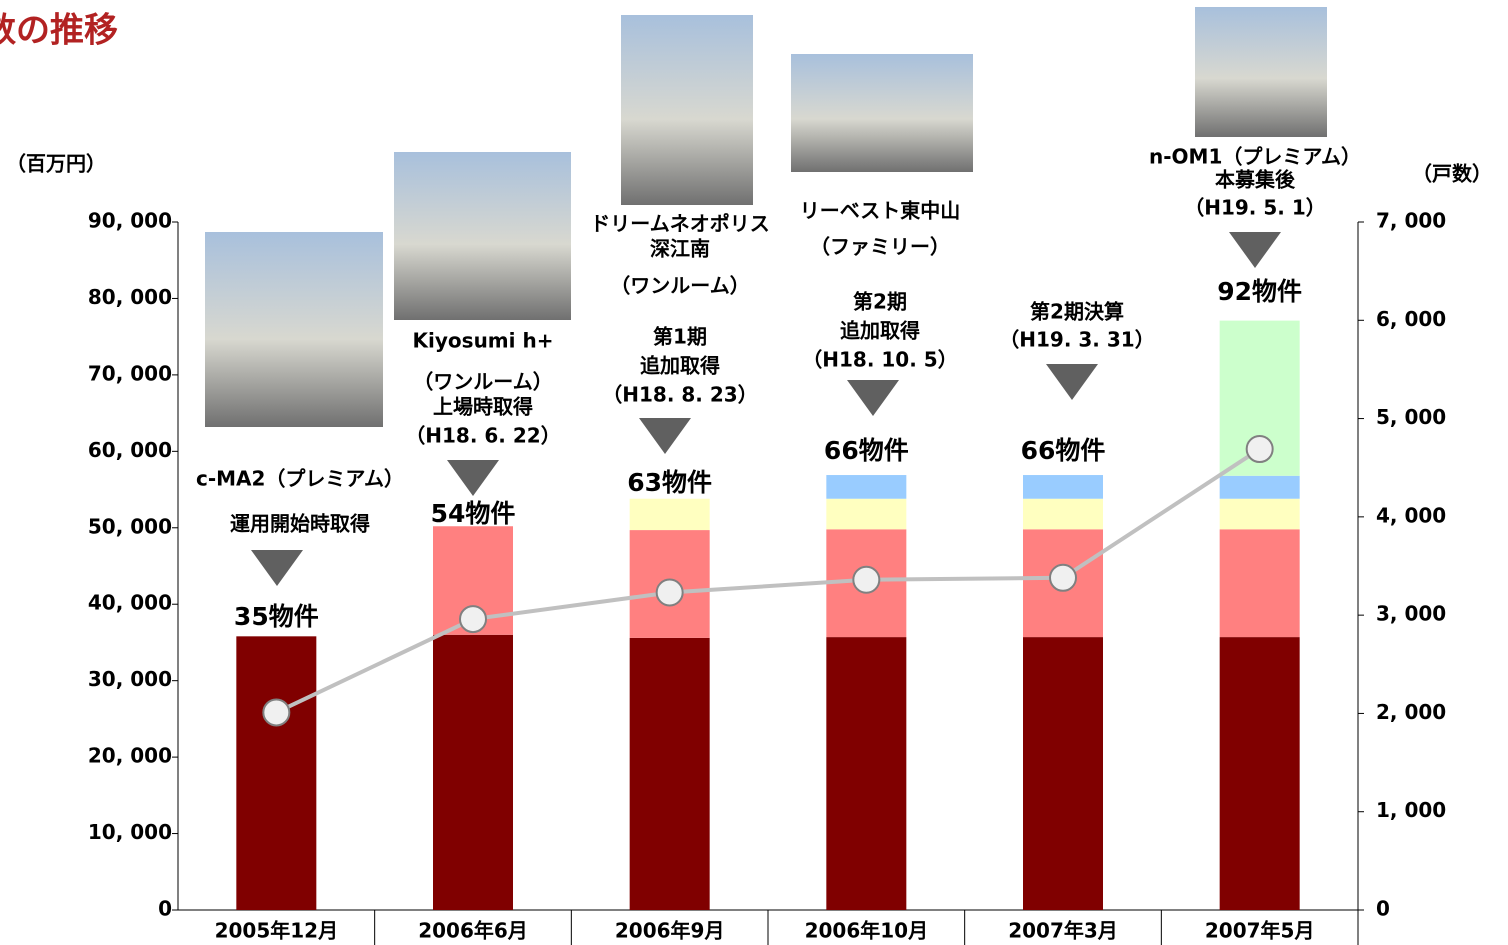 The width and height of the screenshot is (1508, 945). I want to click on y-tick-label: 40, 000, so click(130, 603).